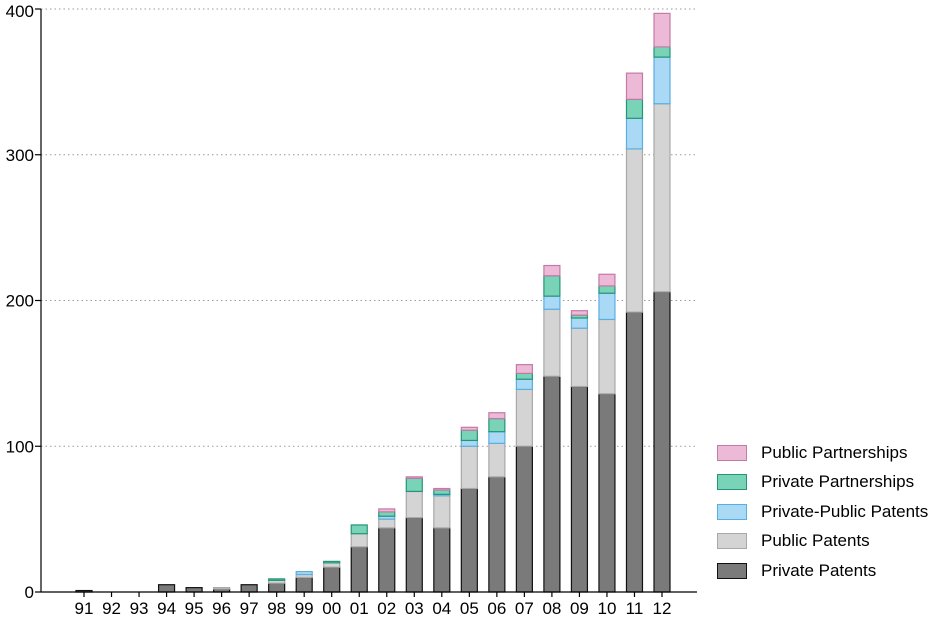 The width and height of the screenshot is (950, 622). Describe the element at coordinates (359, 608) in the screenshot. I see `x-tick-label: 01` at that location.